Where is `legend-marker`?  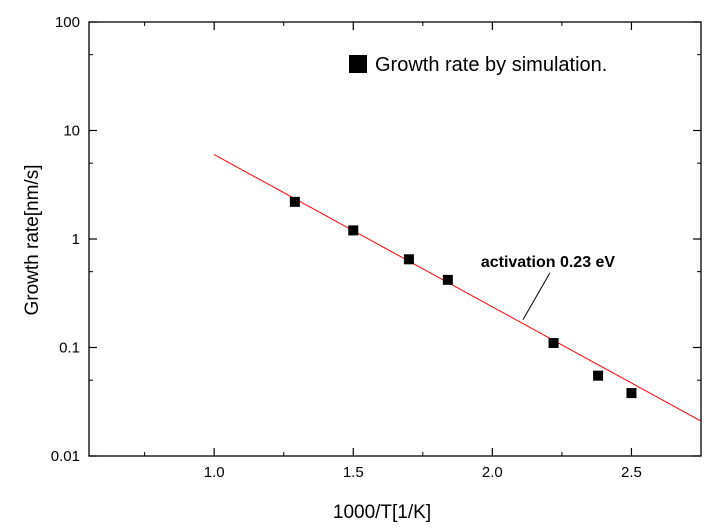
legend-marker is located at coordinates (358, 64).